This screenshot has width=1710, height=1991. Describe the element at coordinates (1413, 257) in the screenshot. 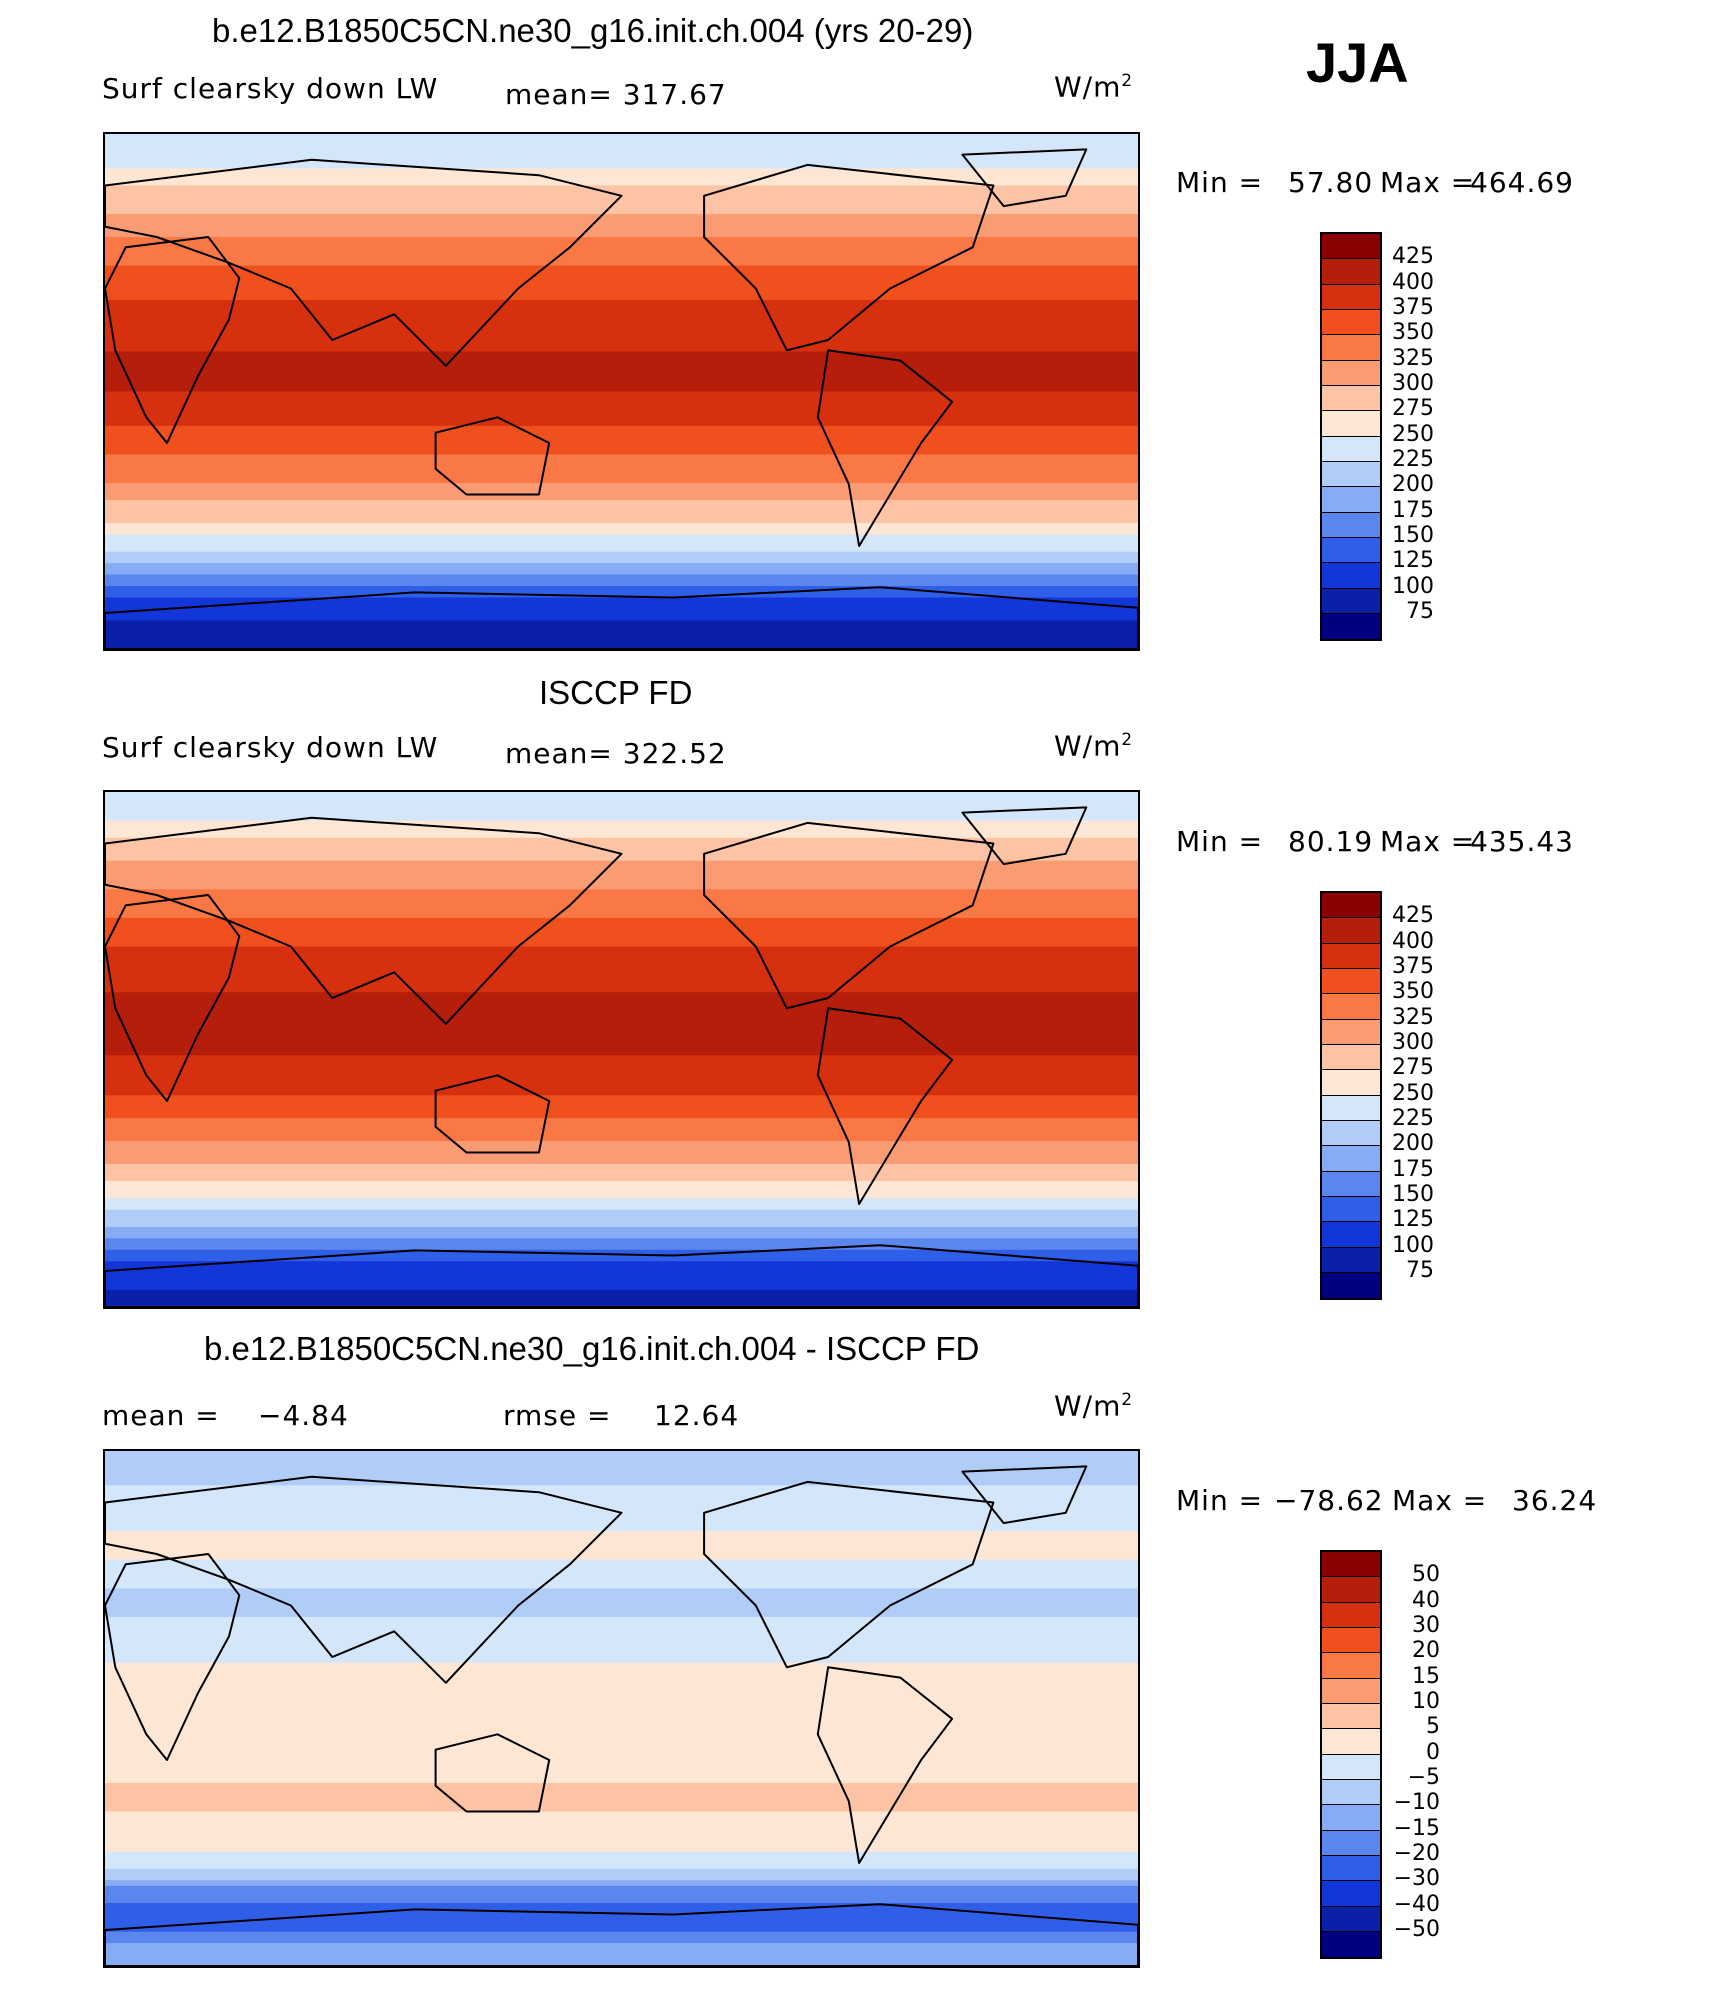

I see `colorbar-tick-label: 425` at that location.